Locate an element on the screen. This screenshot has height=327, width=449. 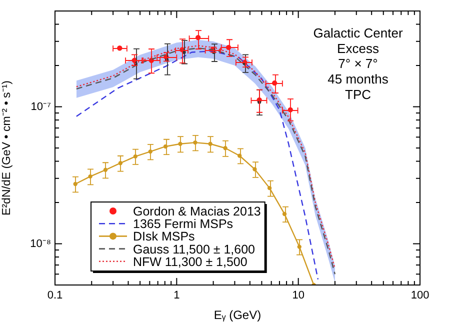
annotation: Galactic Center is located at coordinates (358, 33).